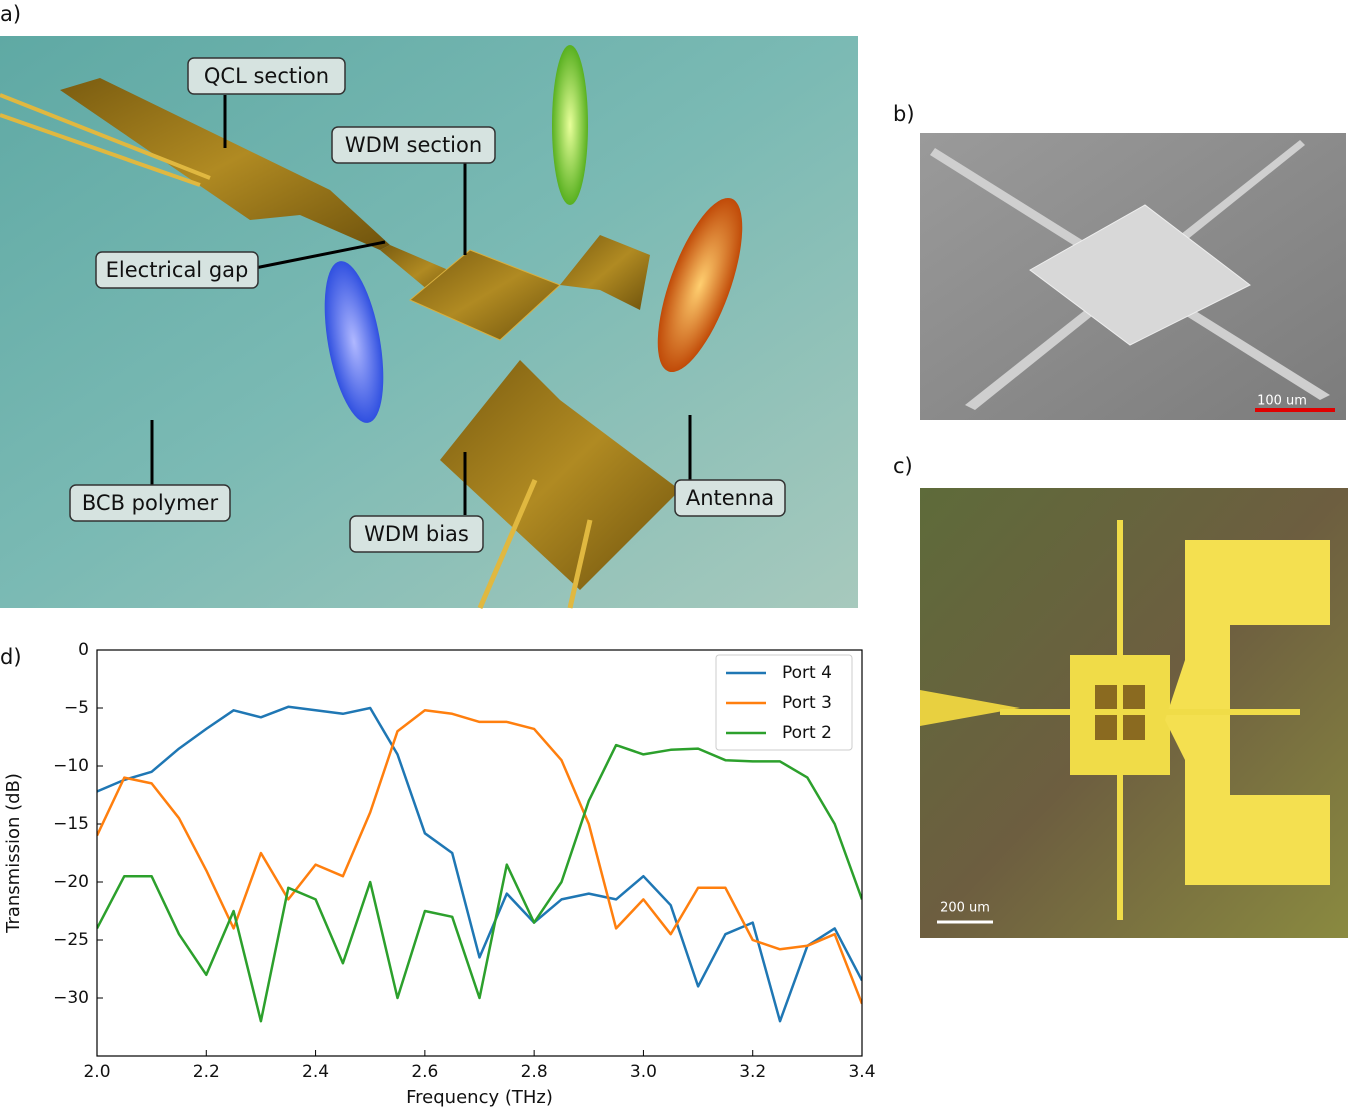 This screenshot has height=1110, width=1350. I want to click on annotation: QCL section, so click(266, 76).